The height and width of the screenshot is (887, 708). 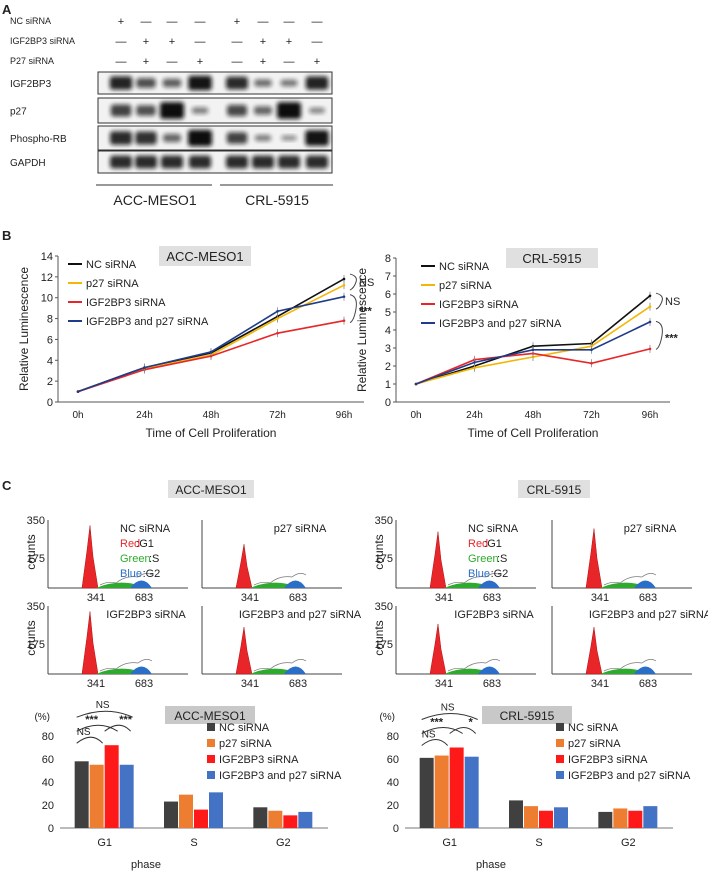 What do you see at coordinates (215, 83) in the screenshot?
I see `blot-frame` at bounding box center [215, 83].